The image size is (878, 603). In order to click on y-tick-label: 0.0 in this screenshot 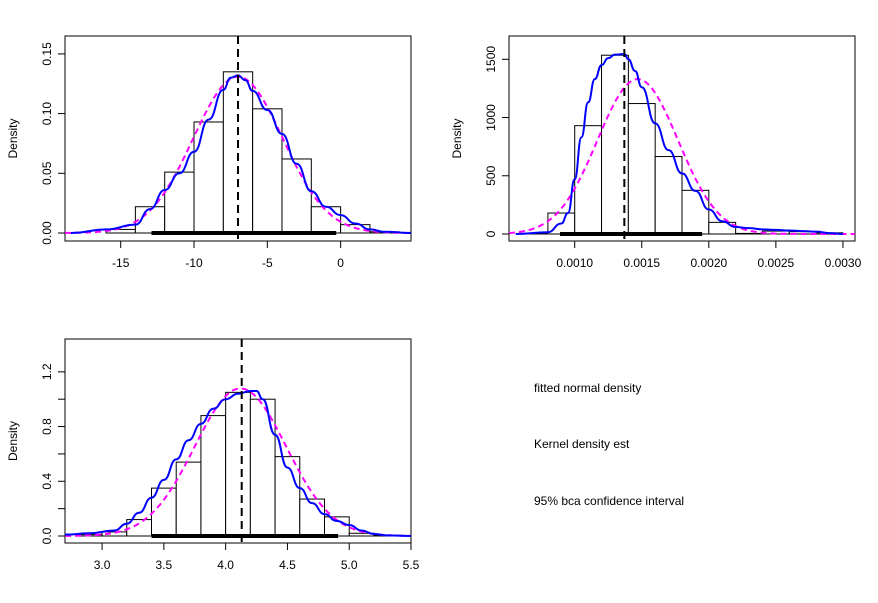, I will do `click(47, 535)`.